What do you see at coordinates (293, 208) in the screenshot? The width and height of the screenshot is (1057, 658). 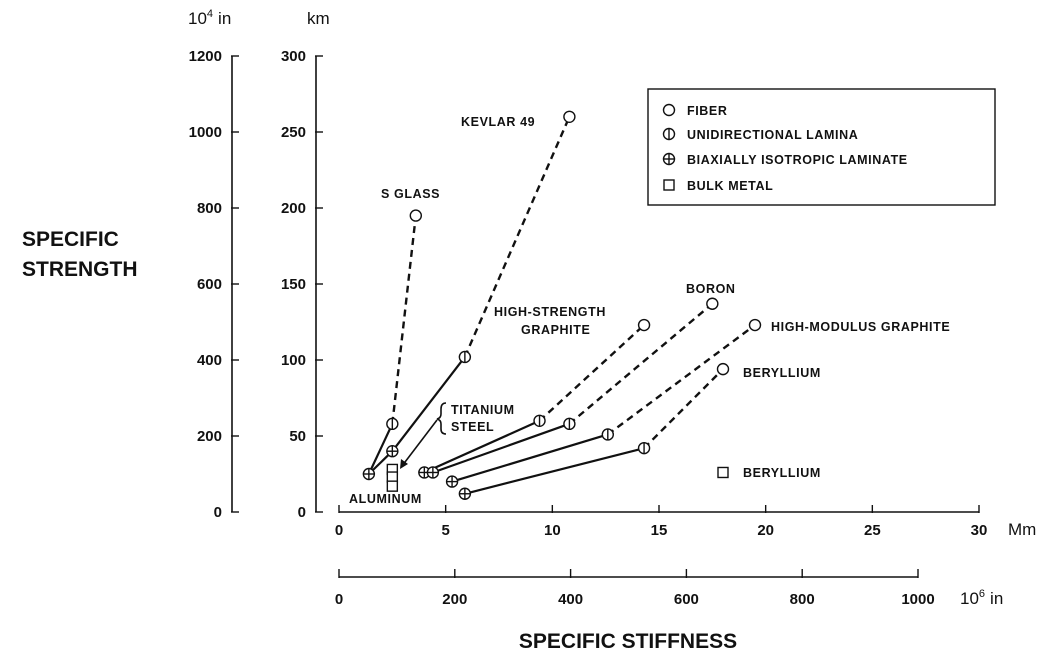 I see `y-primary-tick-label: 200` at bounding box center [293, 208].